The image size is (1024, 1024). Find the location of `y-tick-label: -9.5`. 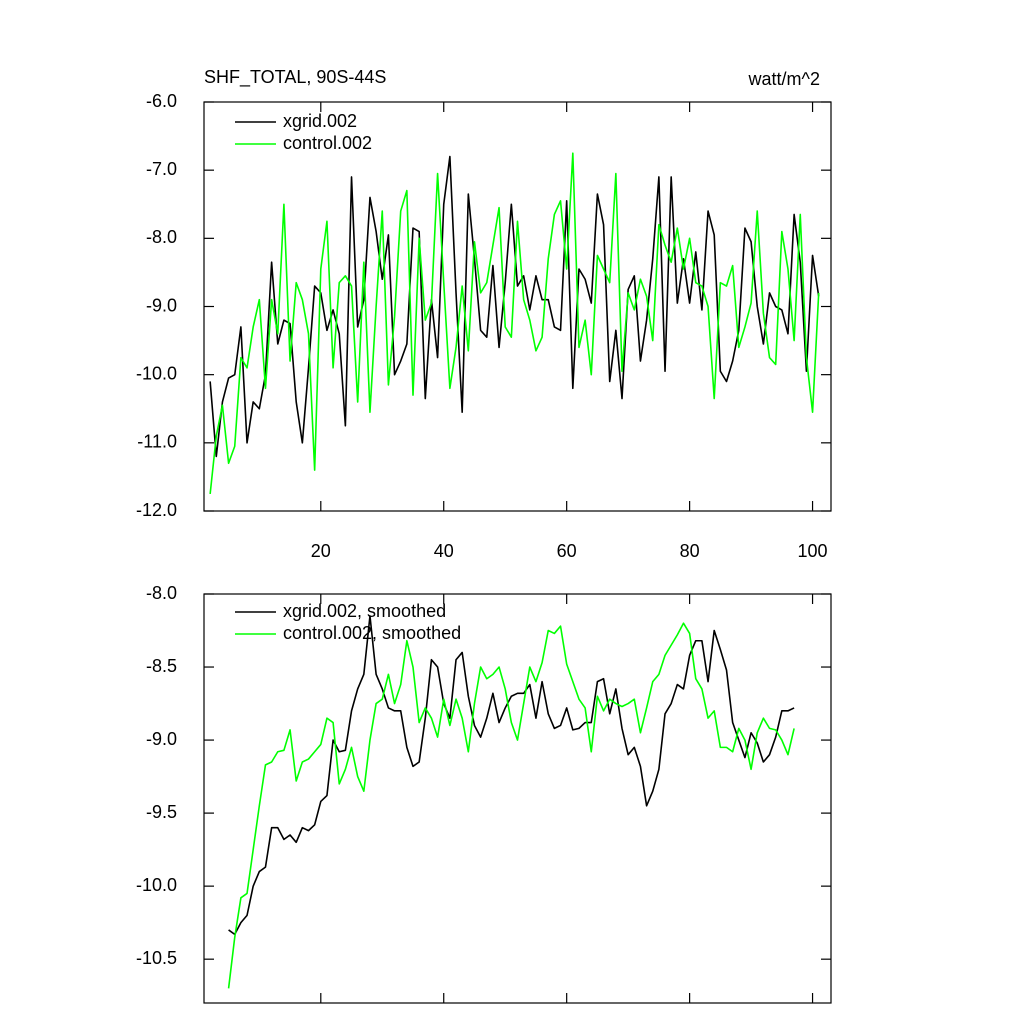

y-tick-label: -9.5 is located at coordinates (161, 812).